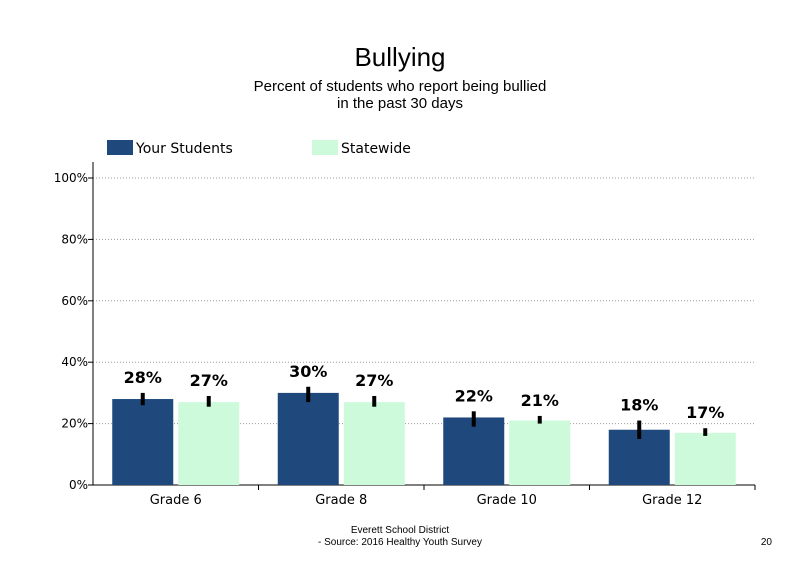 Image resolution: width=800 pixels, height=568 pixels. Describe the element at coordinates (400, 57) in the screenshot. I see `chart-title: Bullying` at that location.